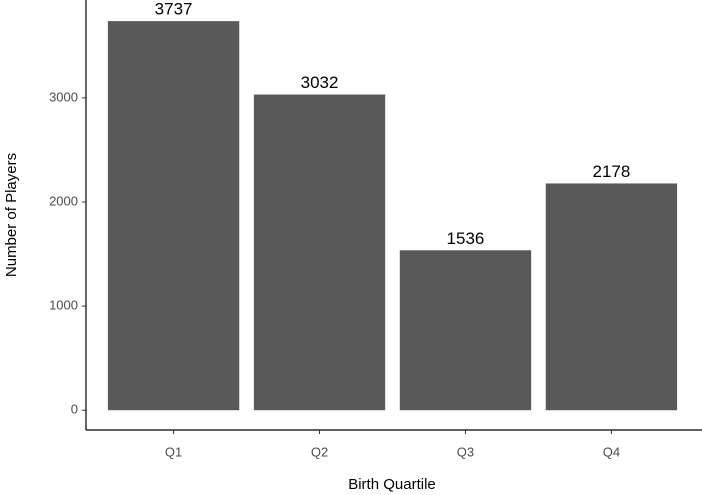 This screenshot has width=702, height=495. Describe the element at coordinates (63, 200) in the screenshot. I see `y-tick-label: 2000` at that location.